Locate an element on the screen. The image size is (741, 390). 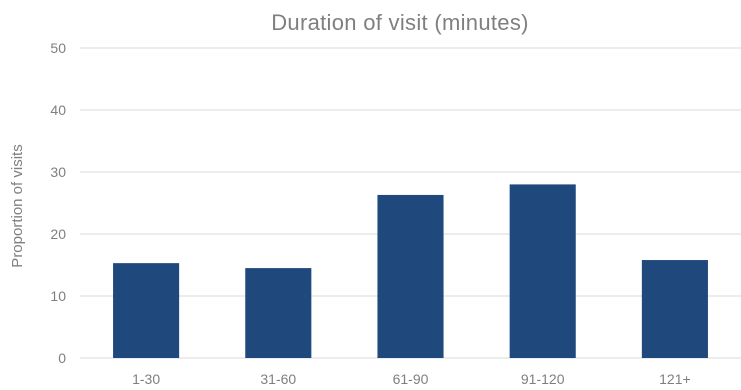
x-tick-label: 1-30 is located at coordinates (146, 379).